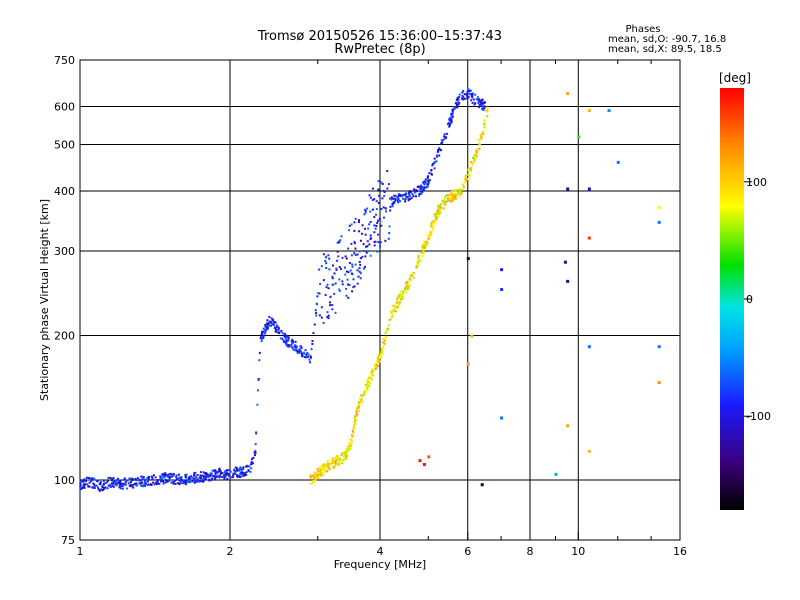  What do you see at coordinates (467, 551) in the screenshot?
I see `x-tick-label: 6` at bounding box center [467, 551].